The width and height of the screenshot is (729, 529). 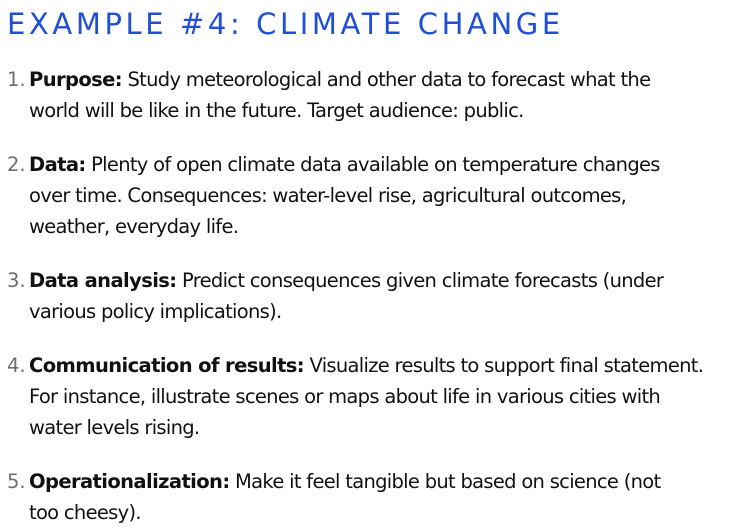 I want to click on item-line: weather, everyday life., so click(x=134, y=226).